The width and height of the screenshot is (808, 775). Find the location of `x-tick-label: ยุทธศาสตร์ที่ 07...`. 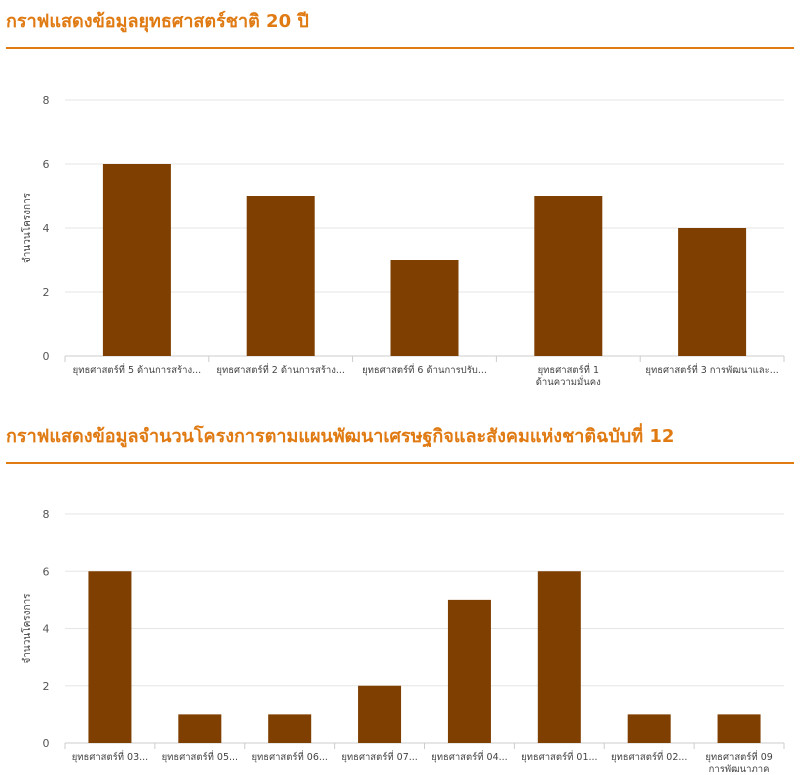

x-tick-label: ยุทธศาสตร์ที่ 07... is located at coordinates (379, 756).